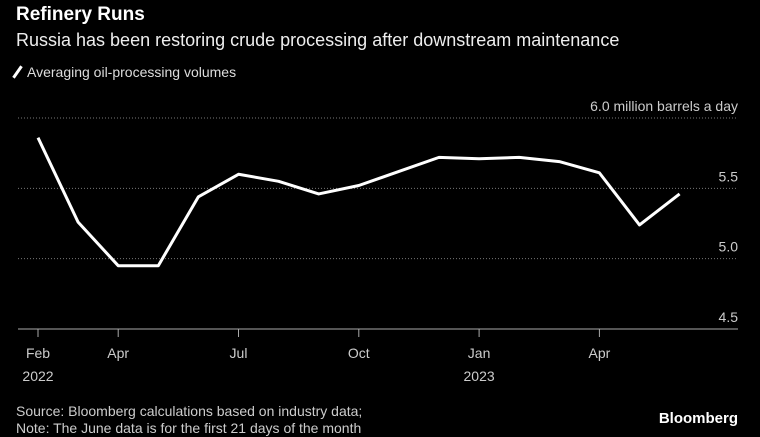 The height and width of the screenshot is (437, 760). Describe the element at coordinates (479, 376) in the screenshot. I see `x-tick-year-label: 2023` at that location.